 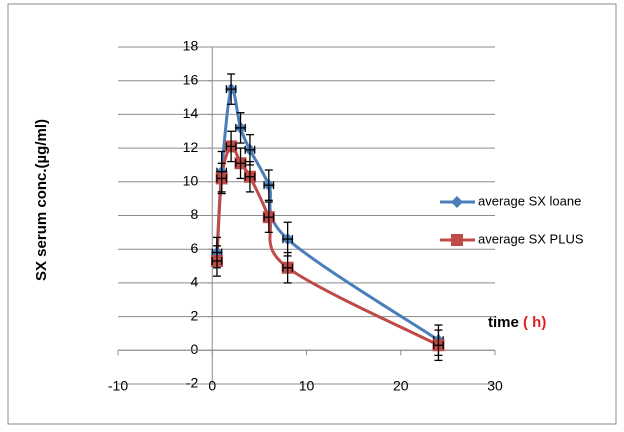 I want to click on y-tick-label: 6, so click(x=194, y=248).